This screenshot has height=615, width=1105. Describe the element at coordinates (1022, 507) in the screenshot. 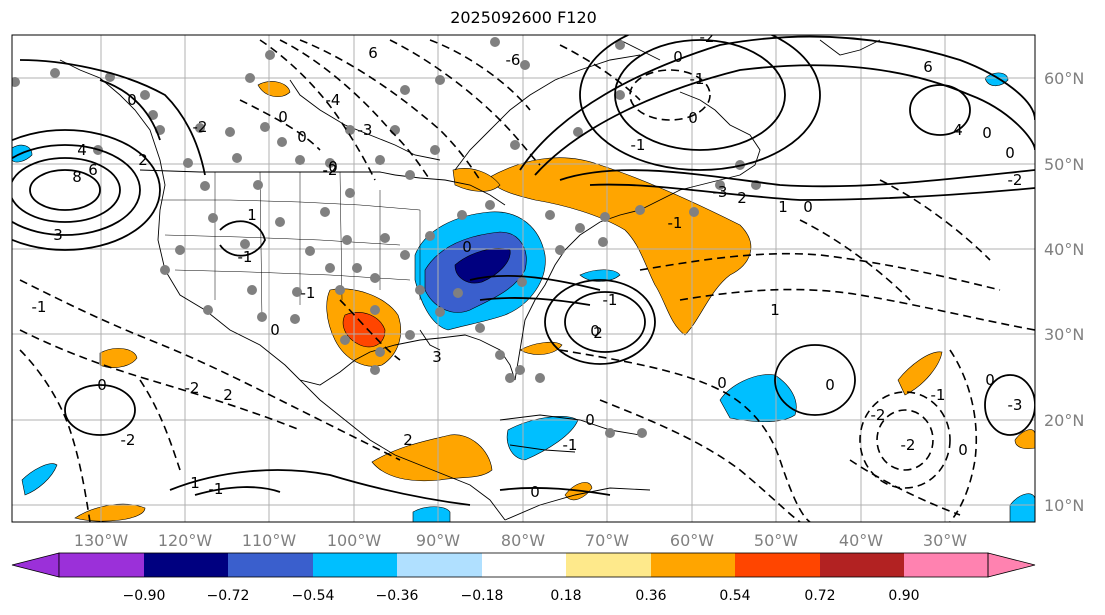

I see `shade-blue-sa2` at that location.